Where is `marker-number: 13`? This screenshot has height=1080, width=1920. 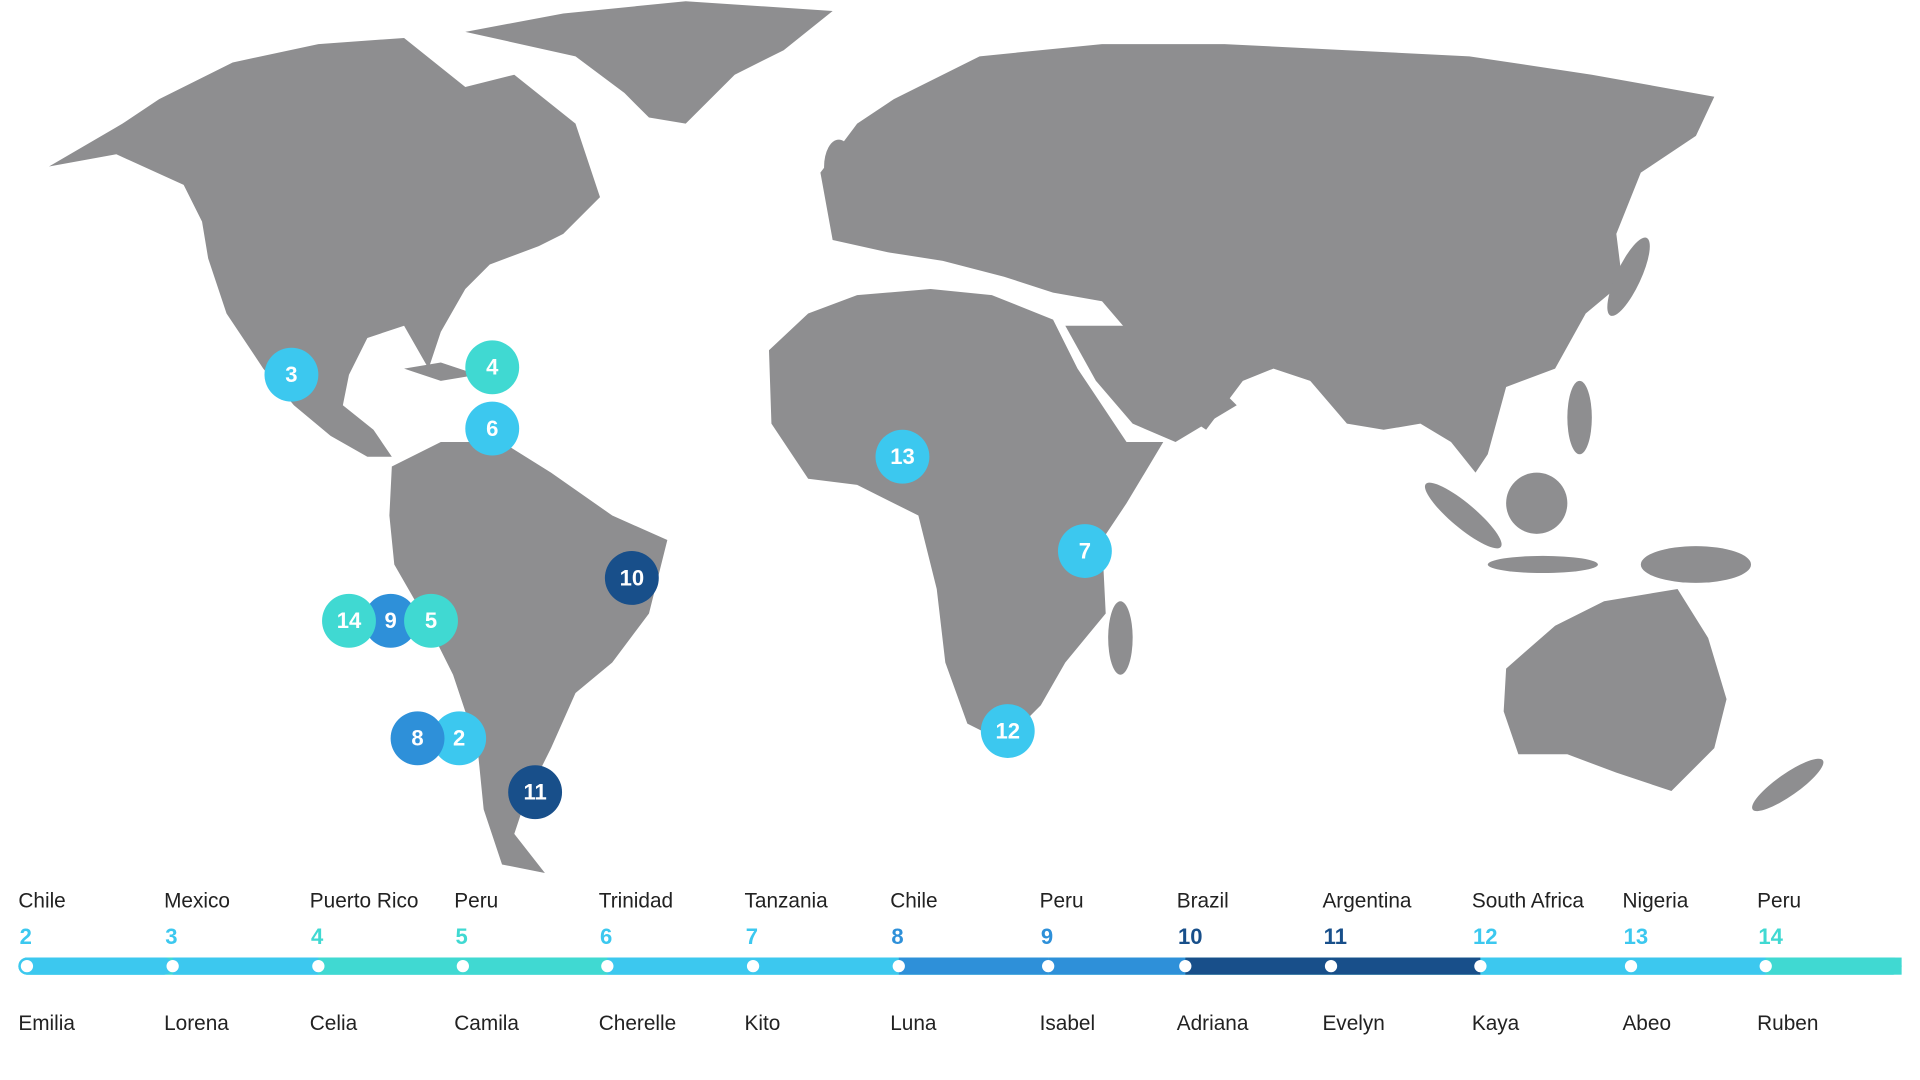
marker-number: 13 is located at coordinates (902, 456).